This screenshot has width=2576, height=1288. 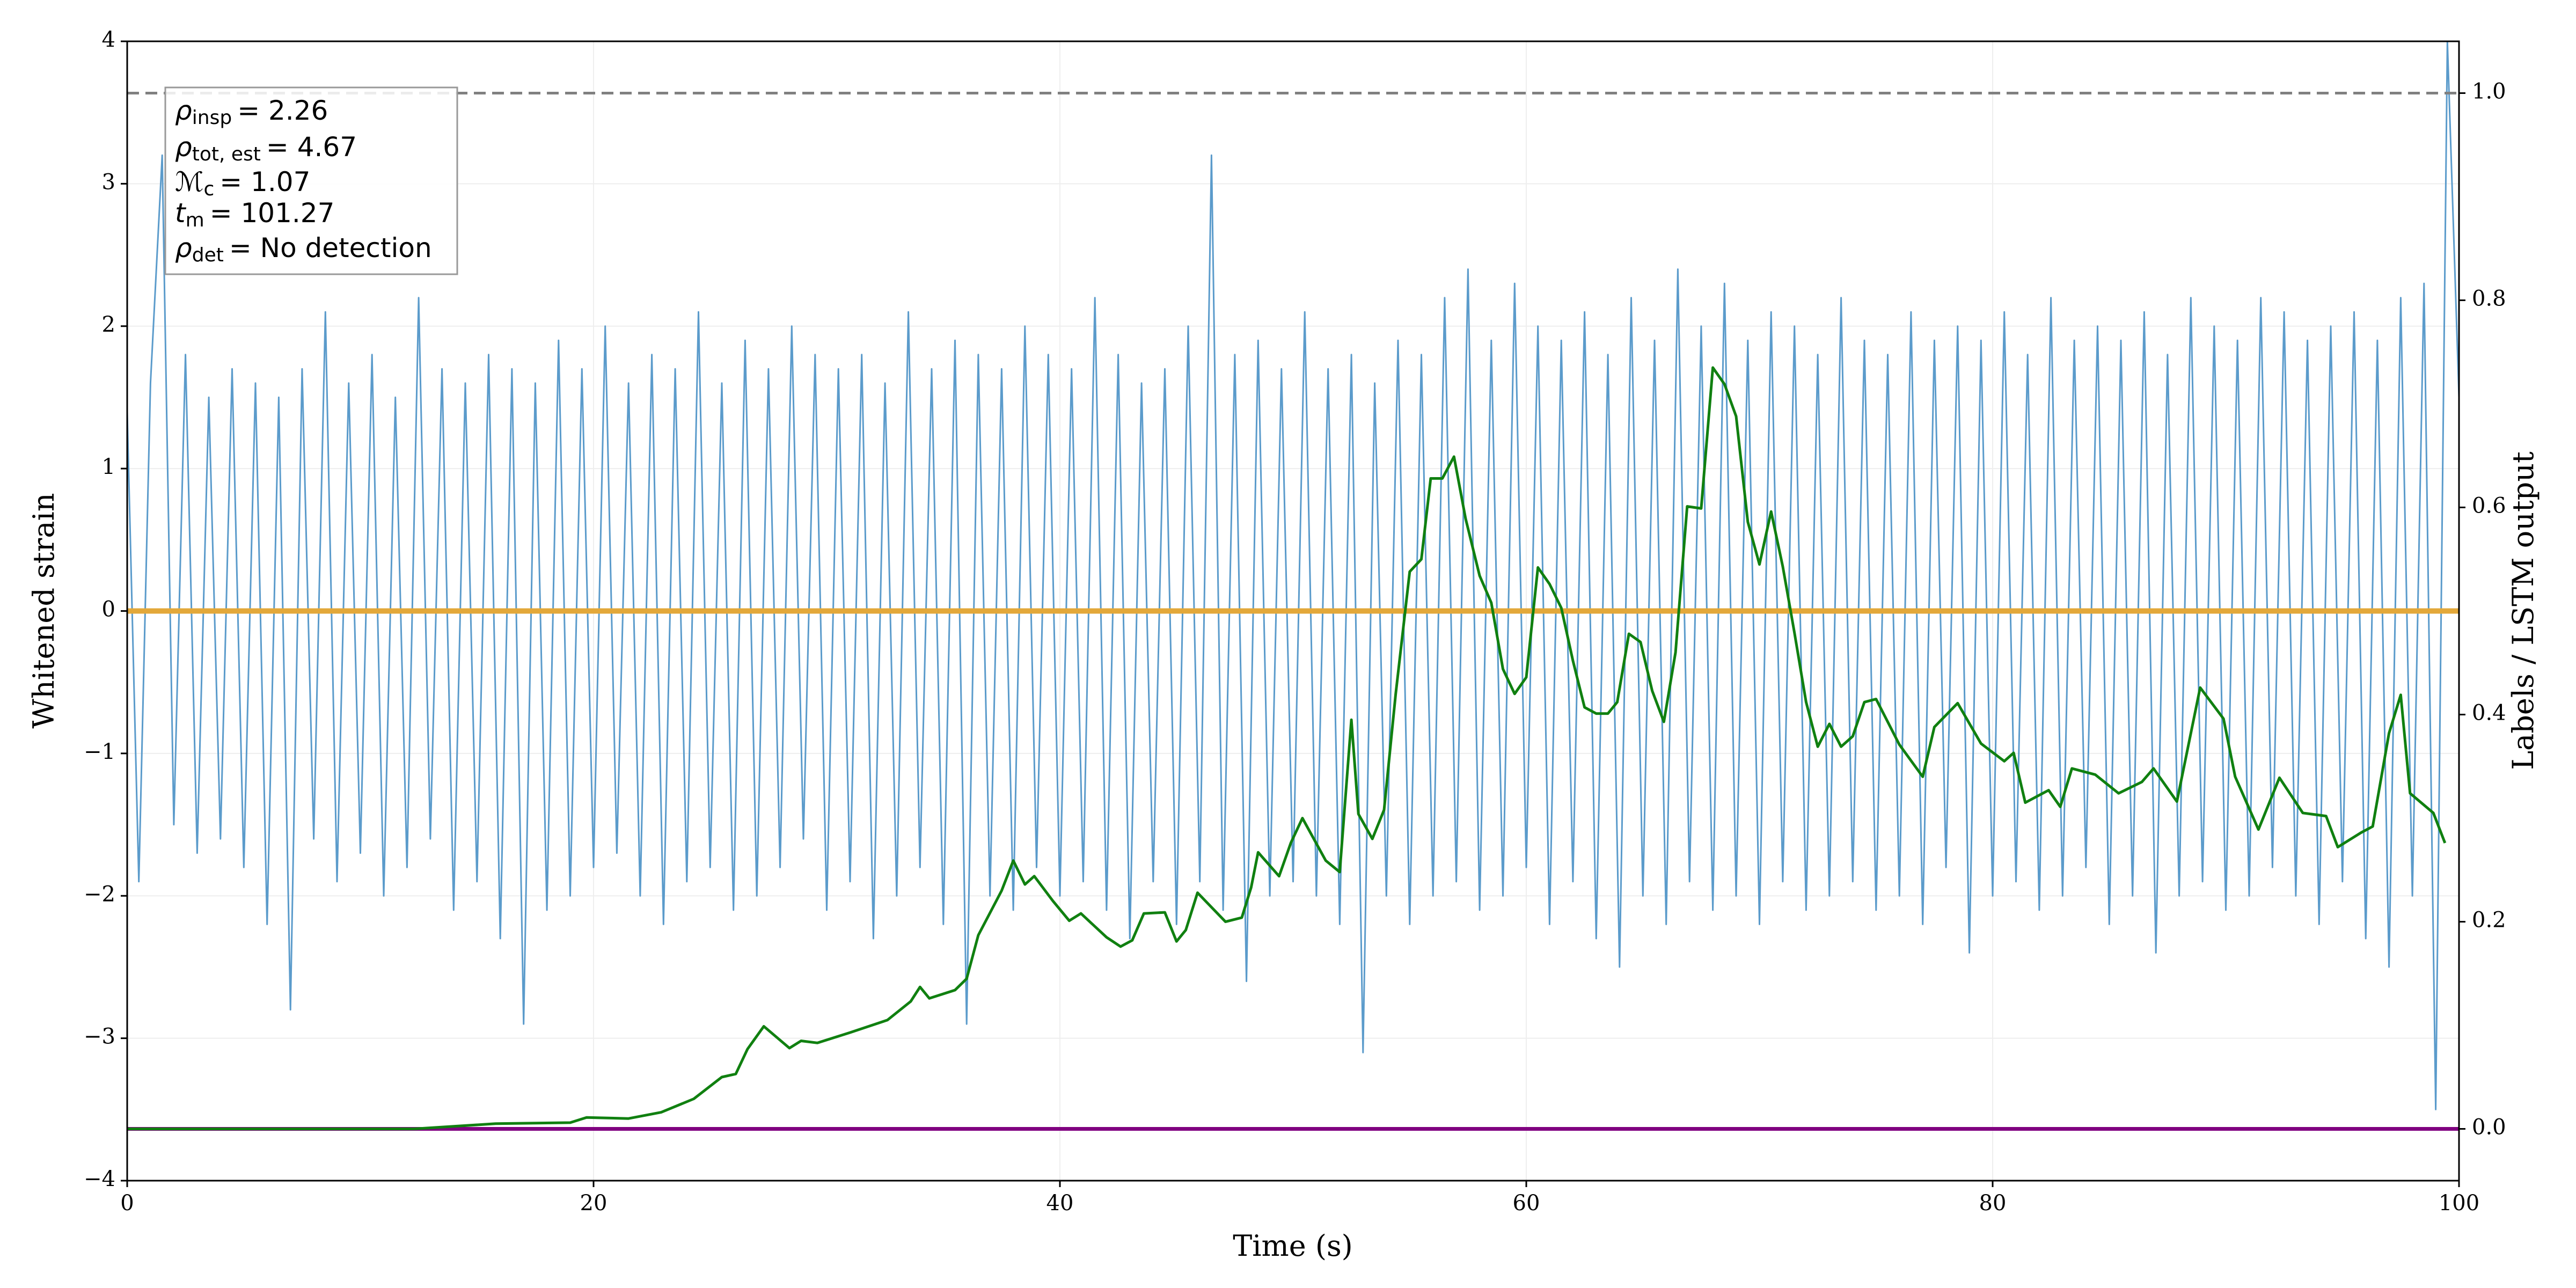 I want to click on x-axis-label: Time (s), so click(x=1292, y=1246).